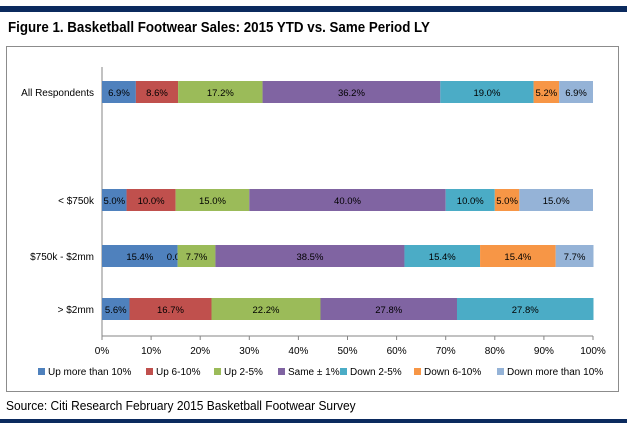 This screenshot has width=627, height=431. Describe the element at coordinates (544, 351) in the screenshot. I see `x-tick-label: 90%` at that location.